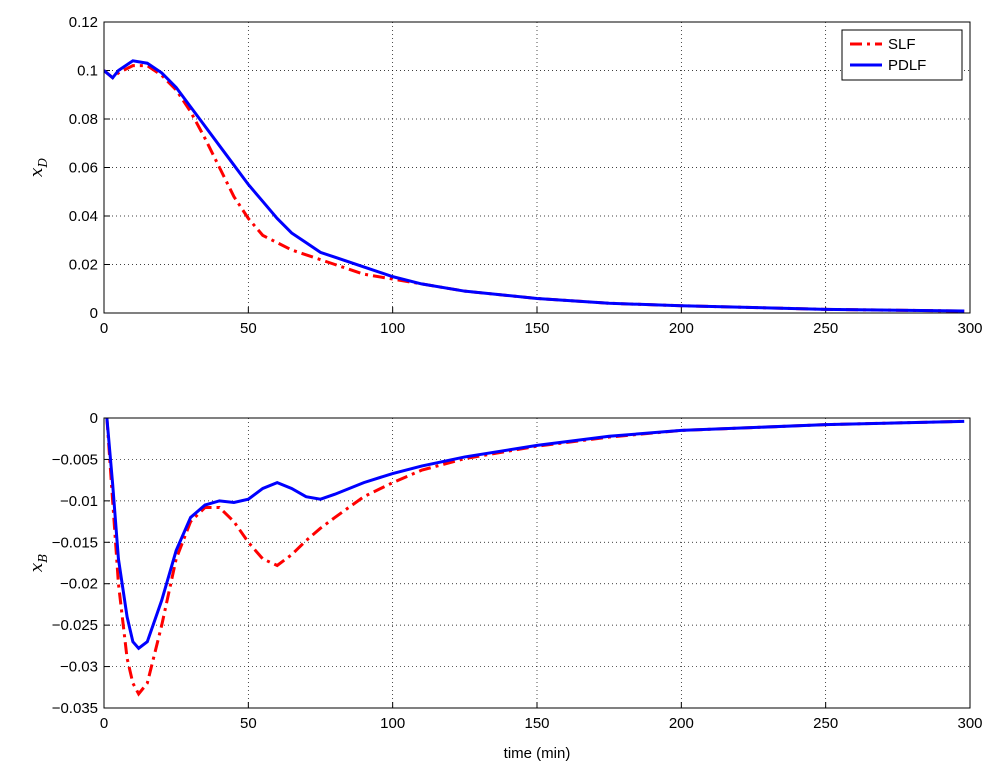  What do you see at coordinates (75, 542) in the screenshot?
I see `y-tick-label: −0.015` at bounding box center [75, 542].